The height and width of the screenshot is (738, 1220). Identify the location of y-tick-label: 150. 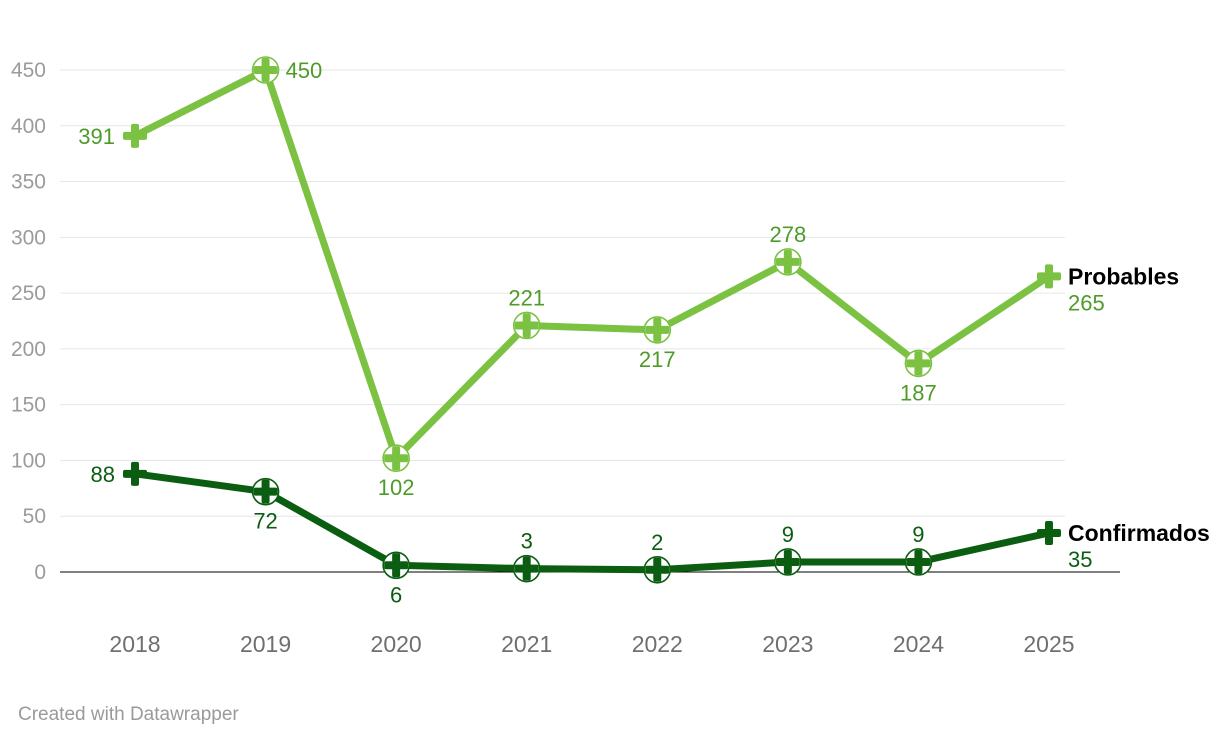
(28, 405).